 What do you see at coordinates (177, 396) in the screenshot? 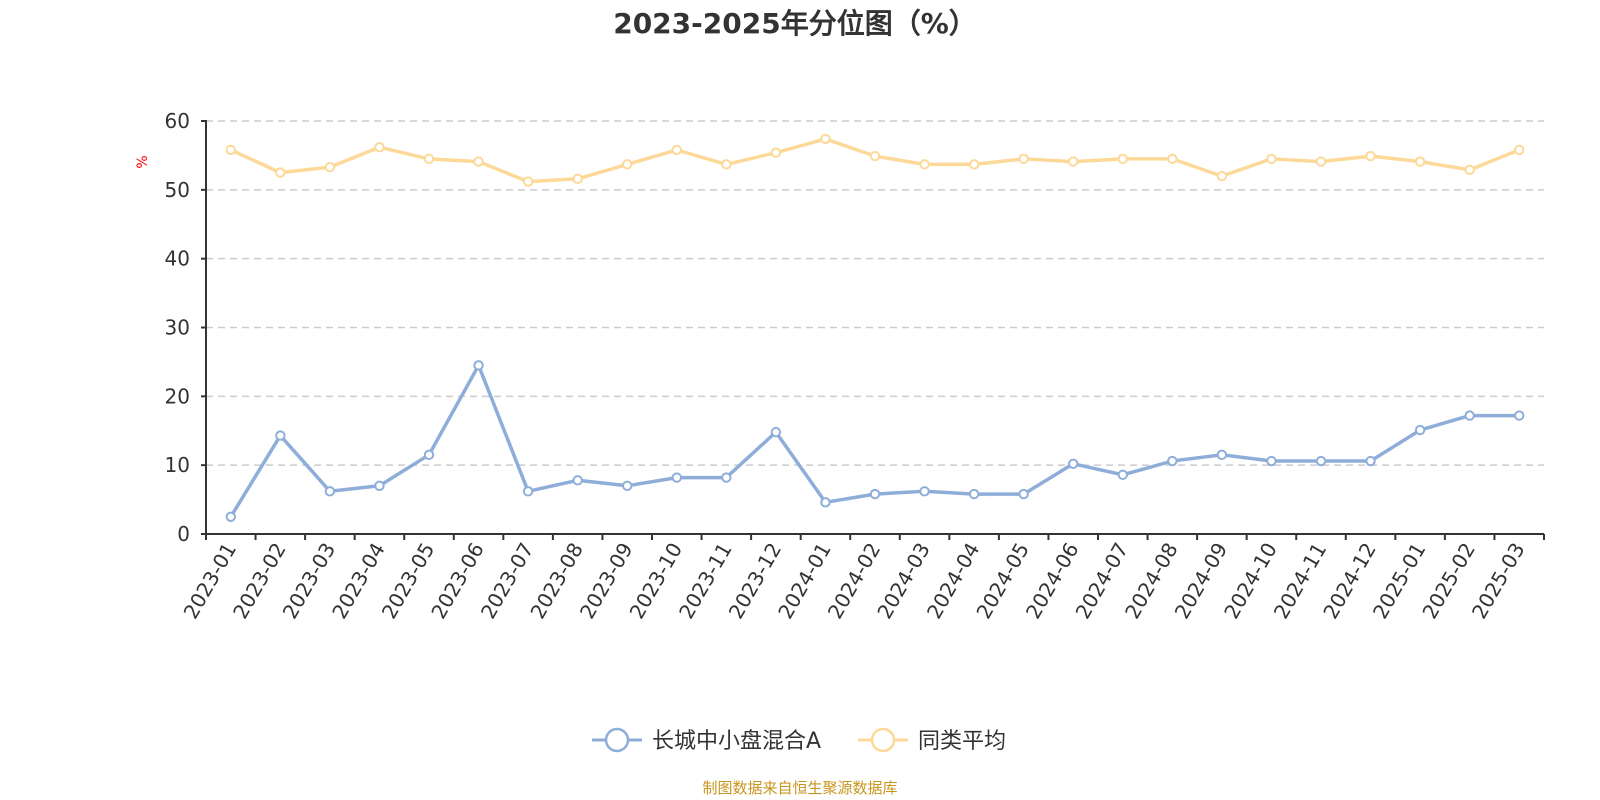
I see `y-tick-label: 20` at bounding box center [177, 396].